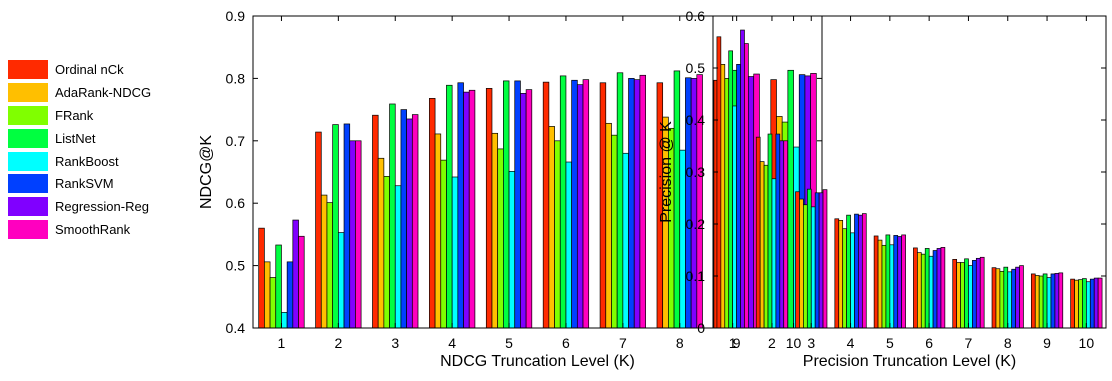 The image size is (1112, 381). I want to click on x-tick-label: 8, so click(1008, 343).